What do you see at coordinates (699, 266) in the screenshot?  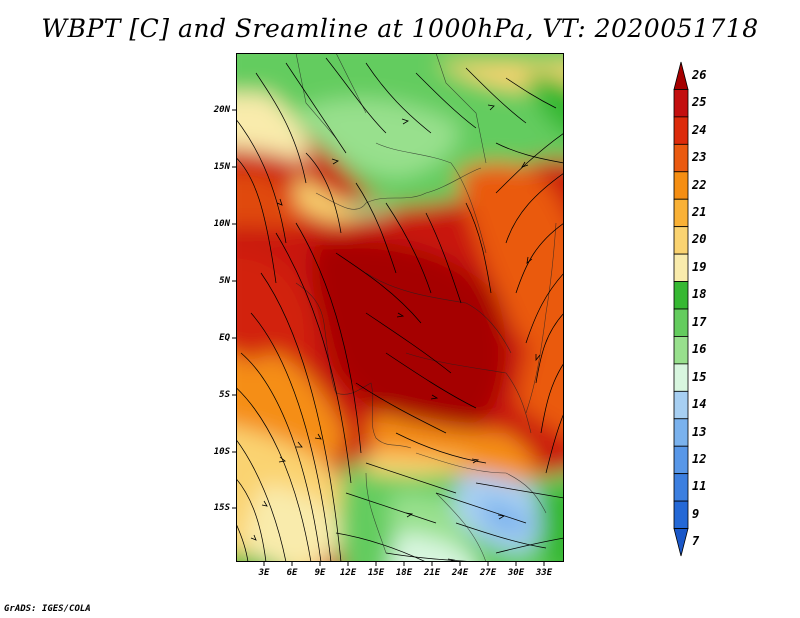 I see `colorbar-label: 19` at bounding box center [699, 266].